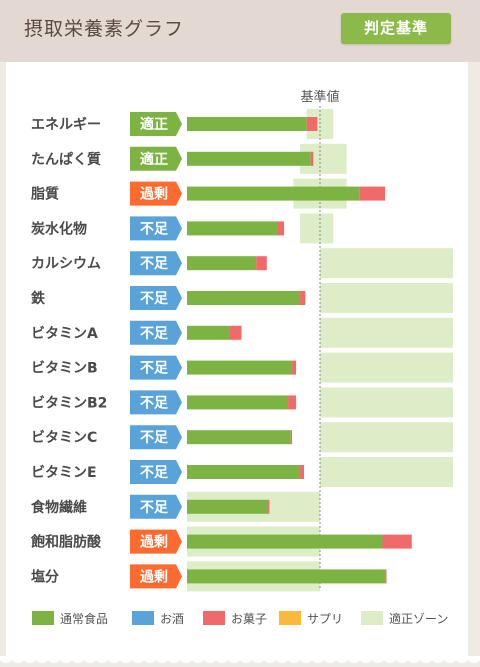 This screenshot has width=480, height=667. Describe the element at coordinates (325, 619) in the screenshot. I see `legend-label: サプリ` at that location.